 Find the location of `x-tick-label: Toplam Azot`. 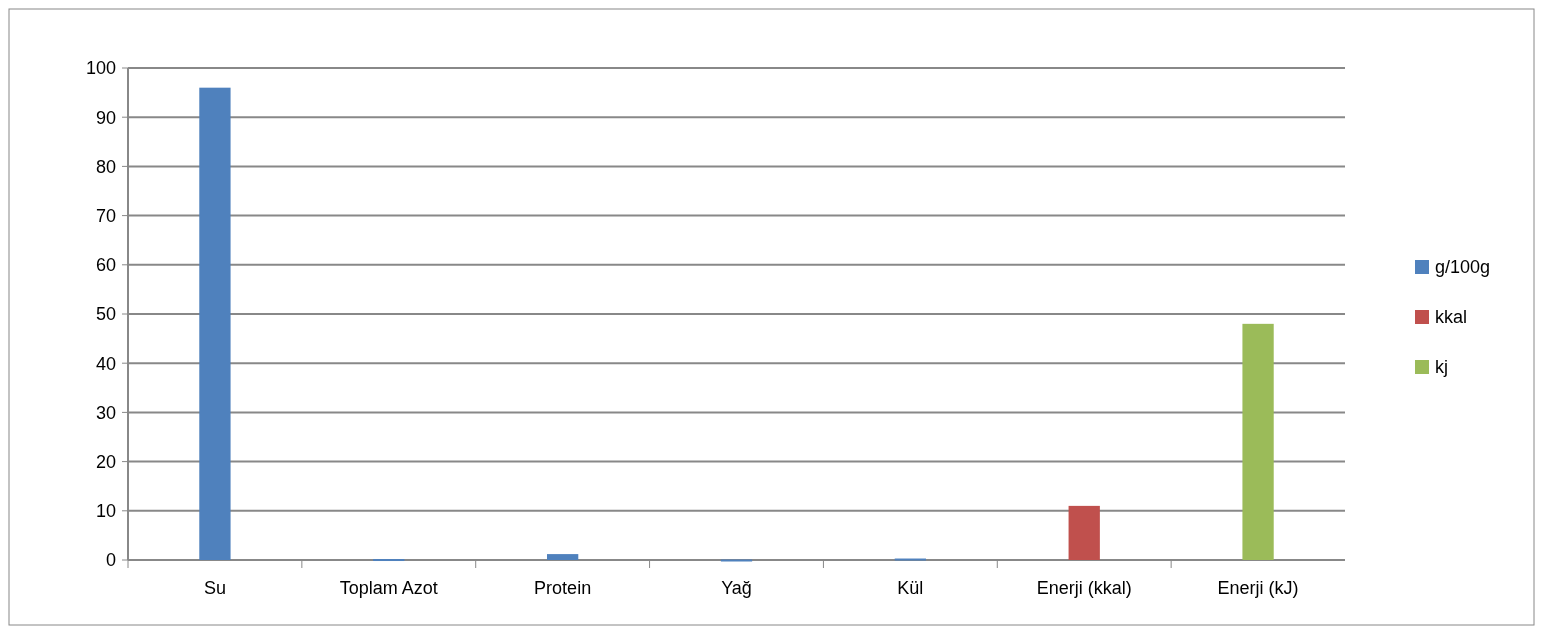

x-tick-label: Toplam Azot is located at coordinates (388, 588).